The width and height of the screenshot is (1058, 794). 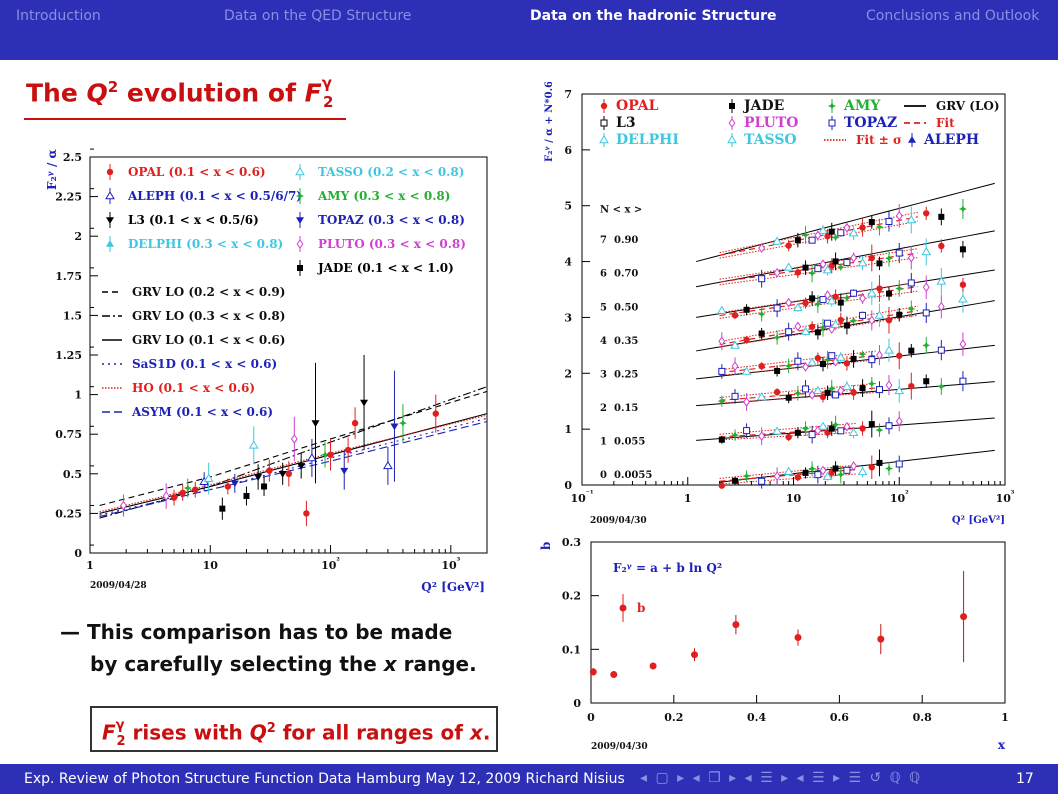 I want to click on legend-label: TOPAZ, so click(x=870, y=123).